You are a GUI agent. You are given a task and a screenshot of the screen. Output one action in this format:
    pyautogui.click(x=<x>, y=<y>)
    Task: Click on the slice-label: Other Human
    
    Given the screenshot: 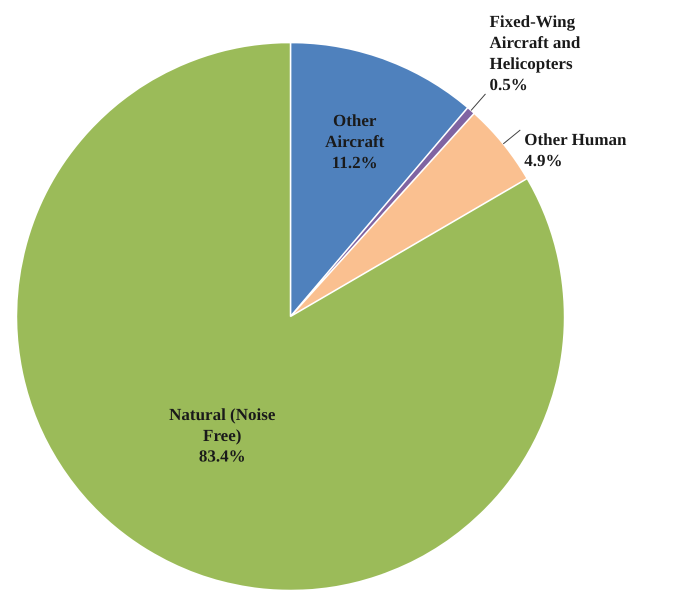 What is the action you would take?
    pyautogui.click(x=575, y=140)
    